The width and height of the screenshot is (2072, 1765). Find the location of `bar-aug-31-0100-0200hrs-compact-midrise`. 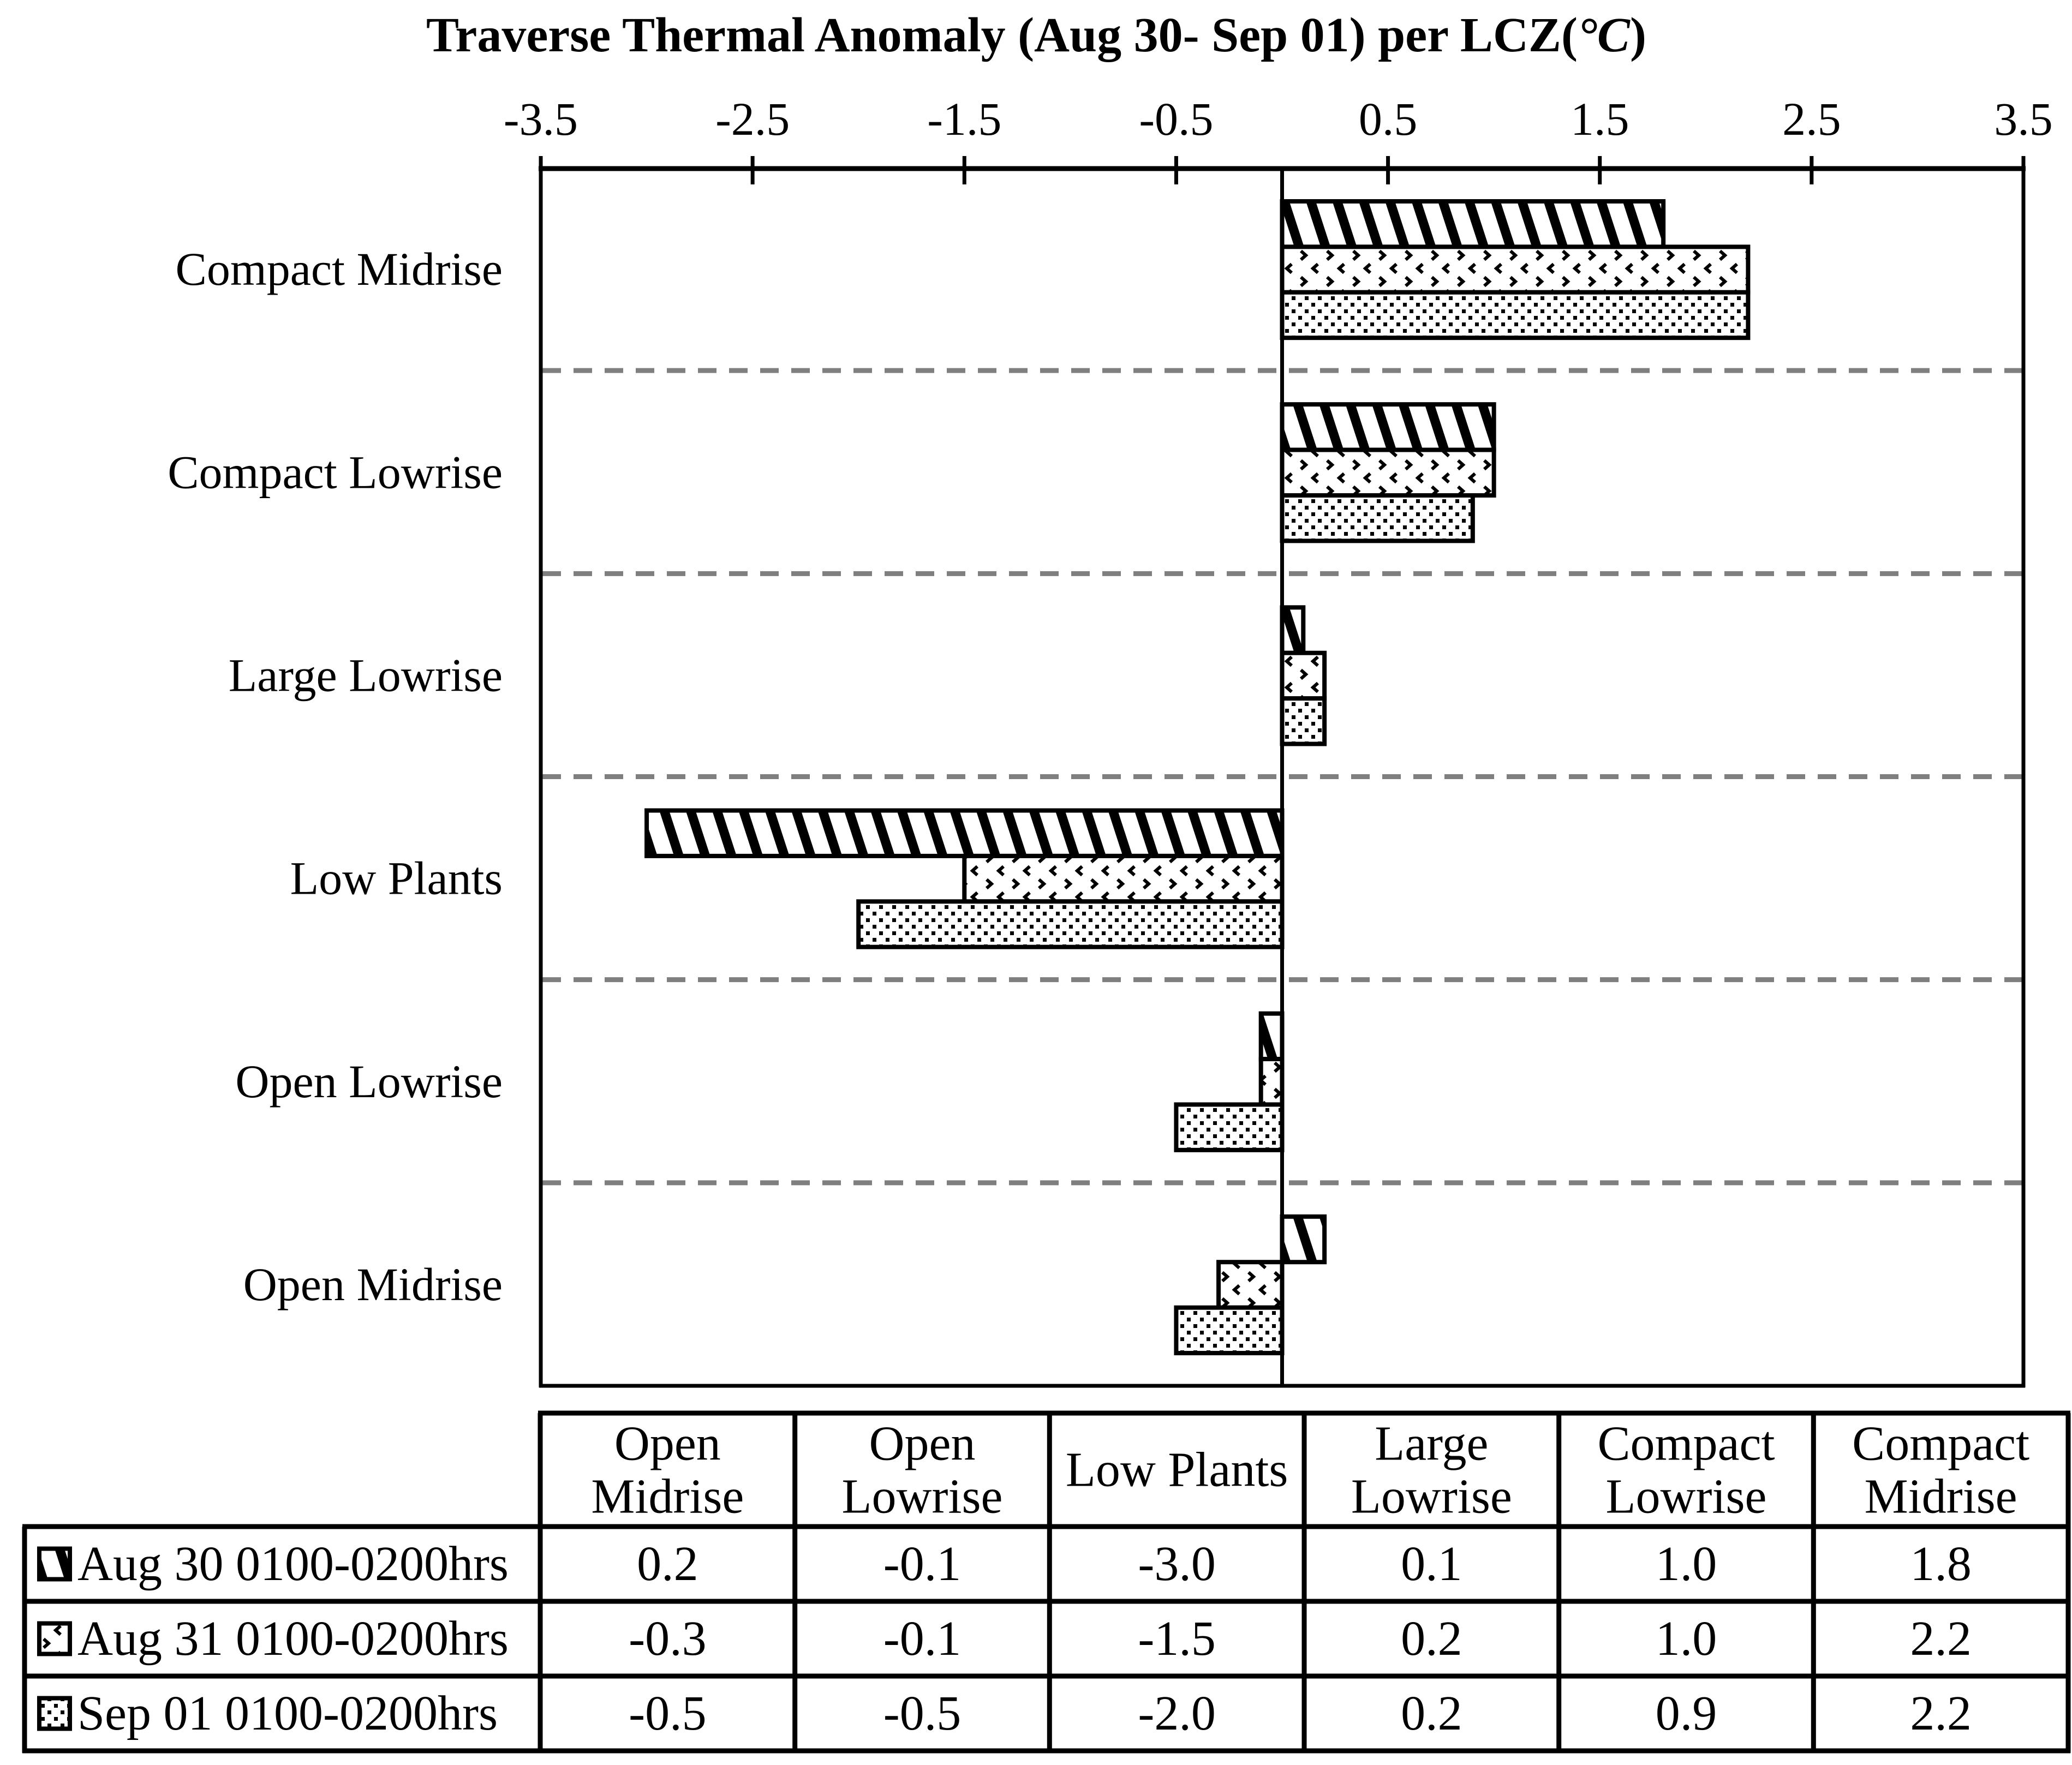

bar-aug-31-0100-0200hrs-compact-midrise is located at coordinates (1516, 269).